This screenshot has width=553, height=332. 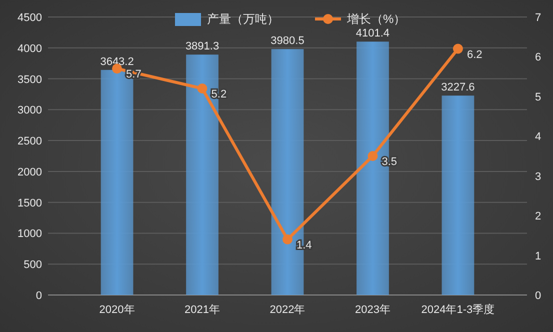 I want to click on x-tick-label: 2020年, so click(x=117, y=310).